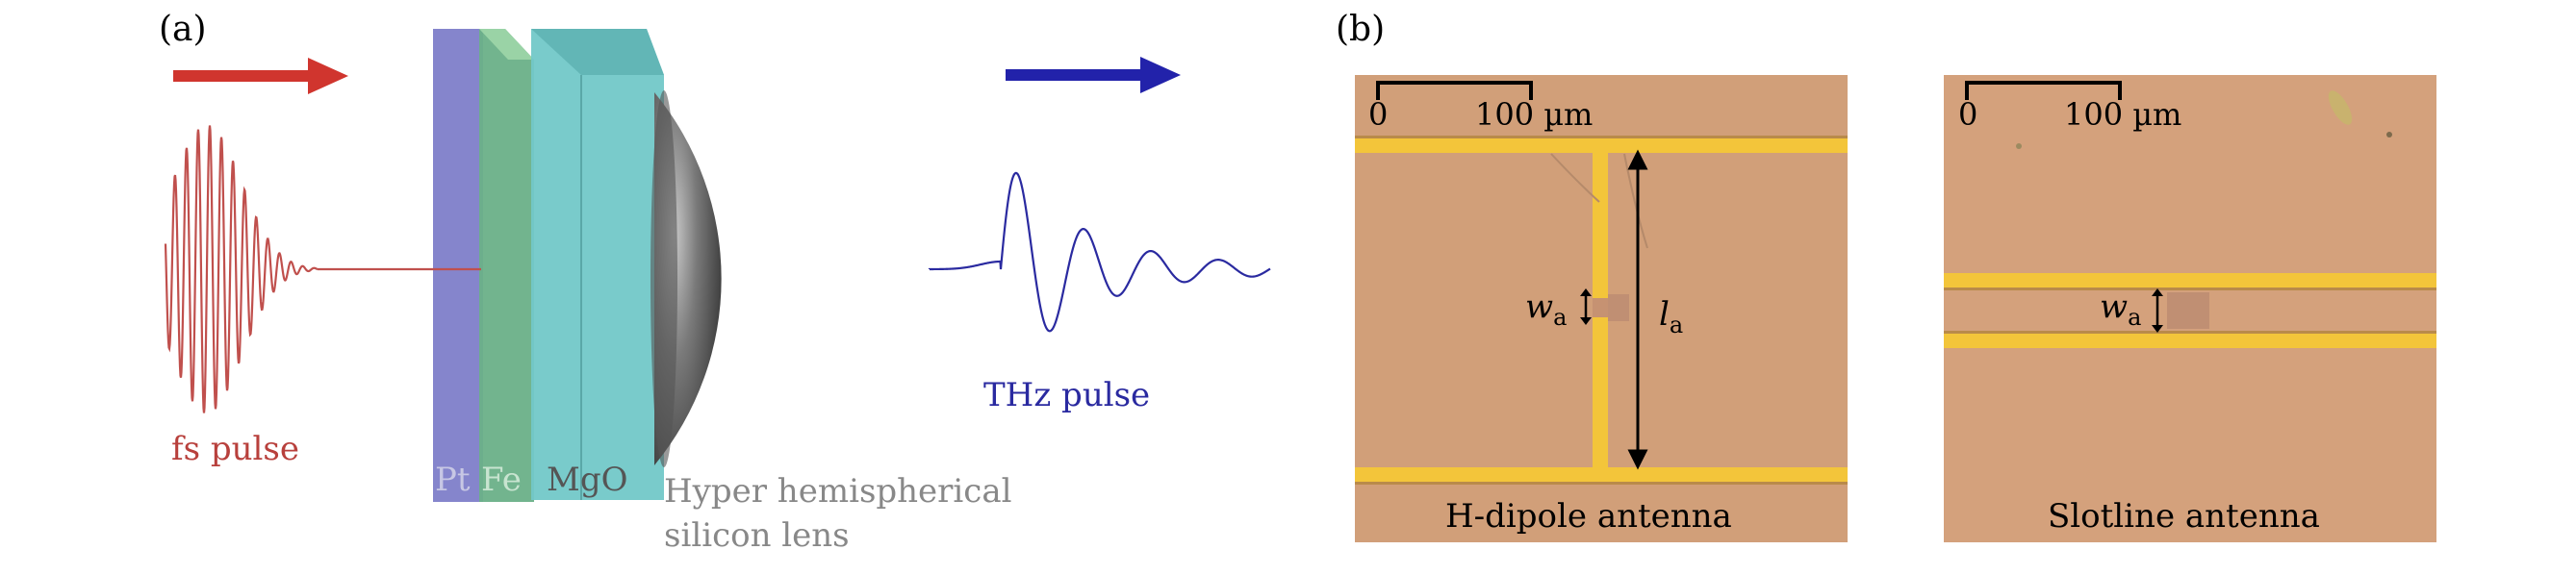  Describe the element at coordinates (1546, 309) in the screenshot. I see `h-dipole-w-label: wa` at that location.